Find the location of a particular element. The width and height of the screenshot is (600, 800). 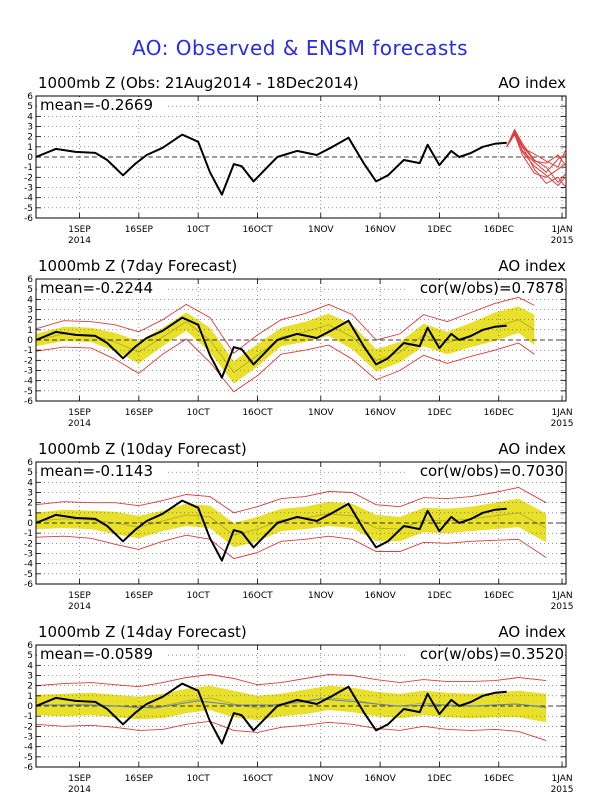

correlation-label-background is located at coordinates (486, 288).